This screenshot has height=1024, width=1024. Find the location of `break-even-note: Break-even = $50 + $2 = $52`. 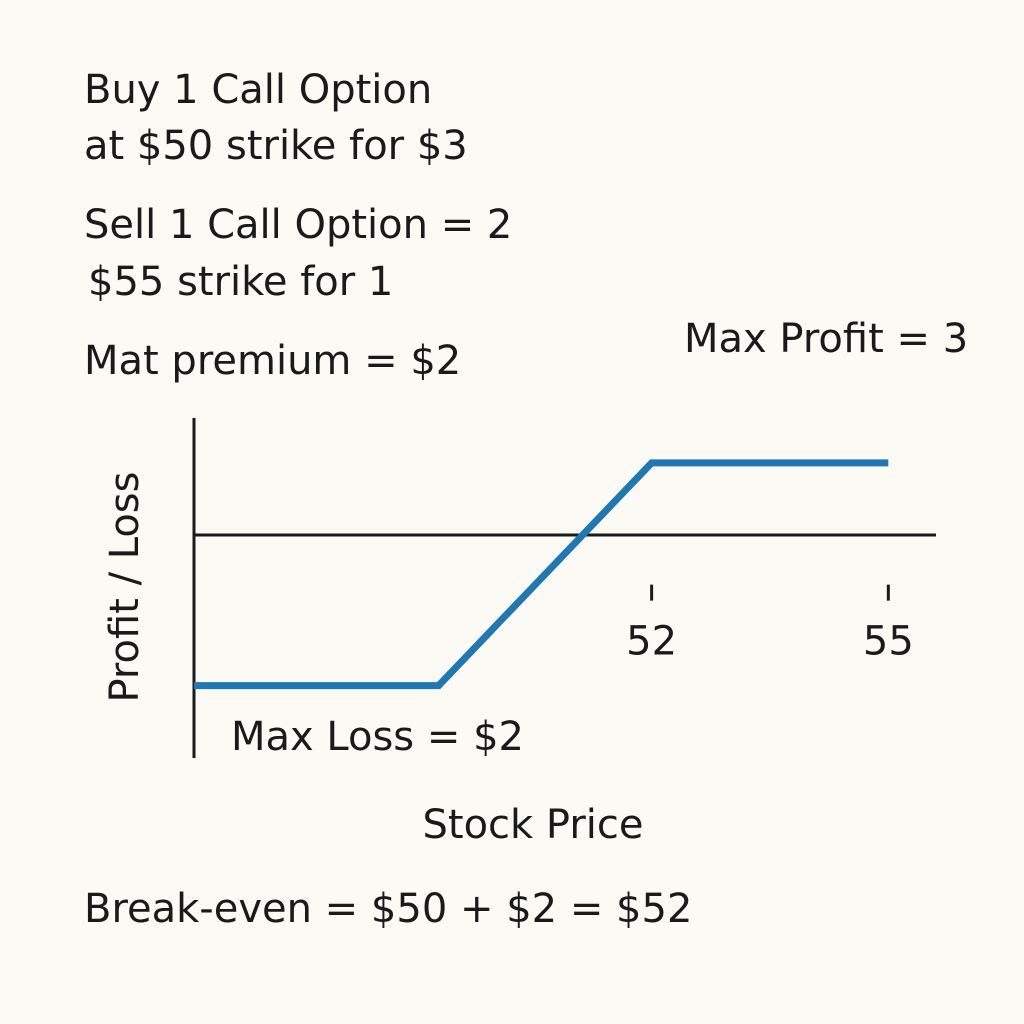

break-even-note: Break-even = $50 + $2 = $52 is located at coordinates (388, 909).